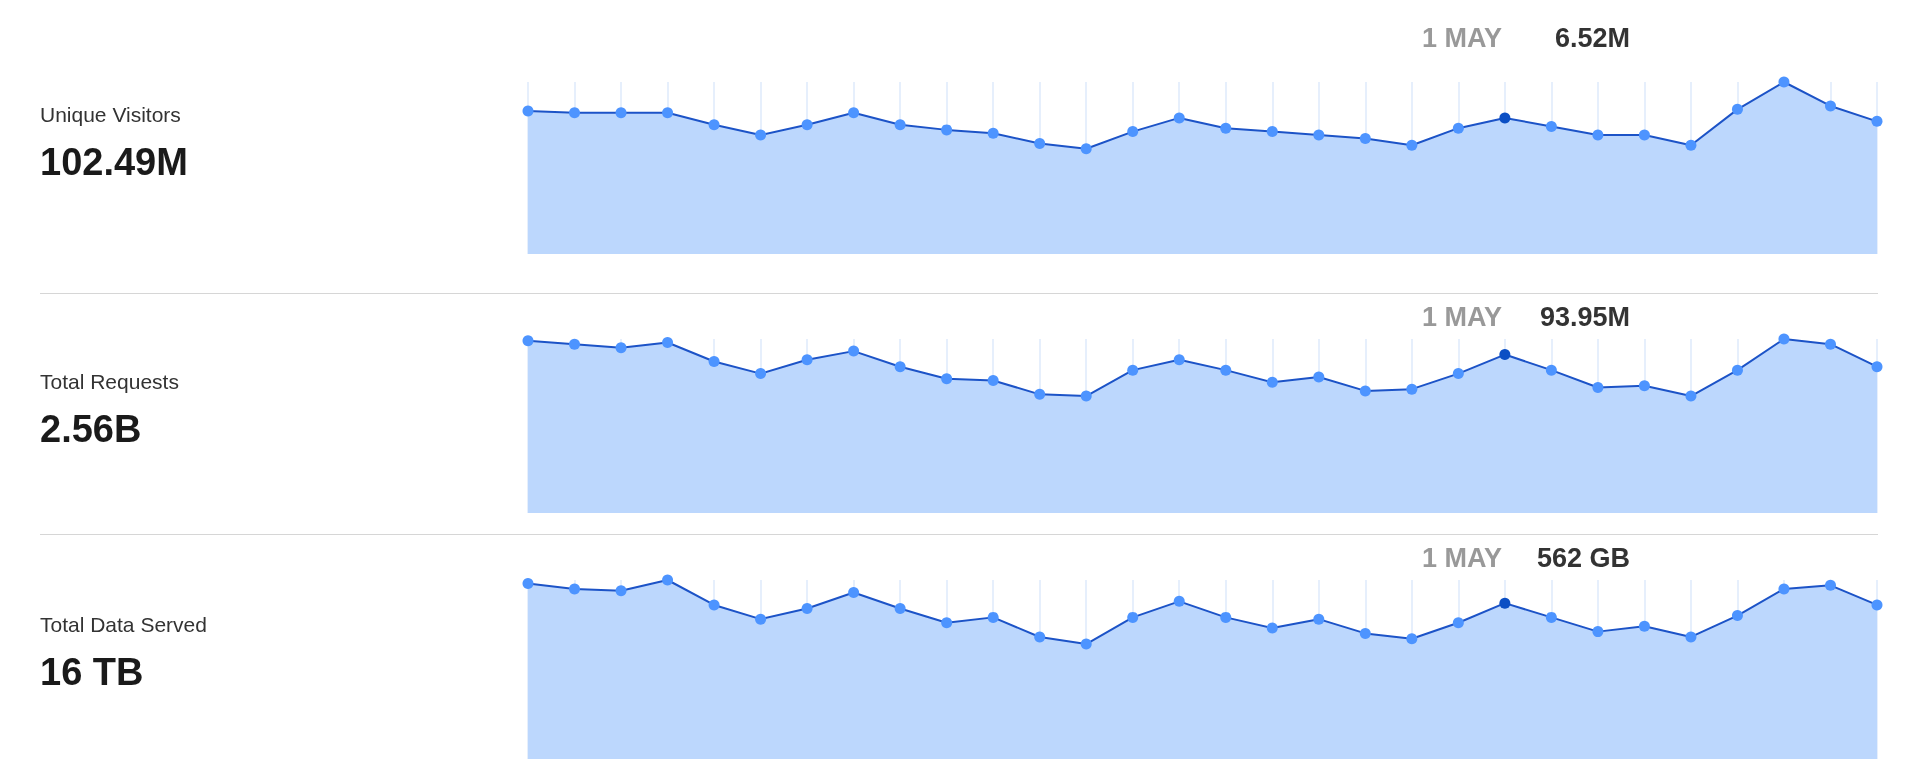 The image size is (1920, 780). Describe the element at coordinates (92, 672) in the screenshot. I see `text: 16 TB` at that location.